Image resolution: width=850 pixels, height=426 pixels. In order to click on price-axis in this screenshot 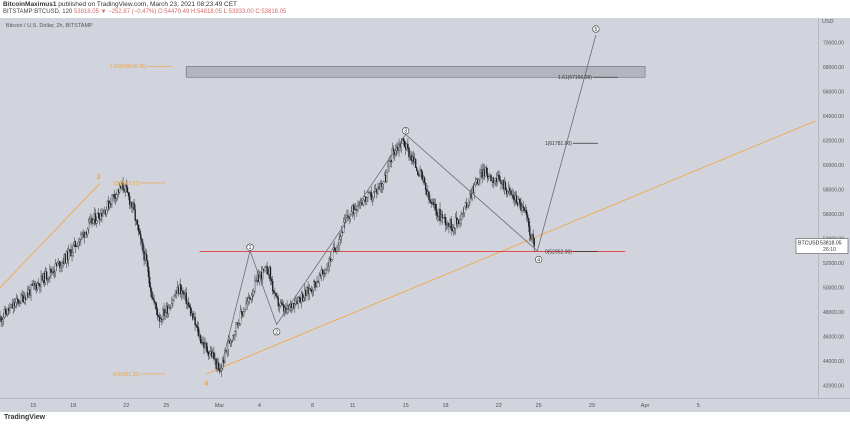, I will do `click(834, 208)`.